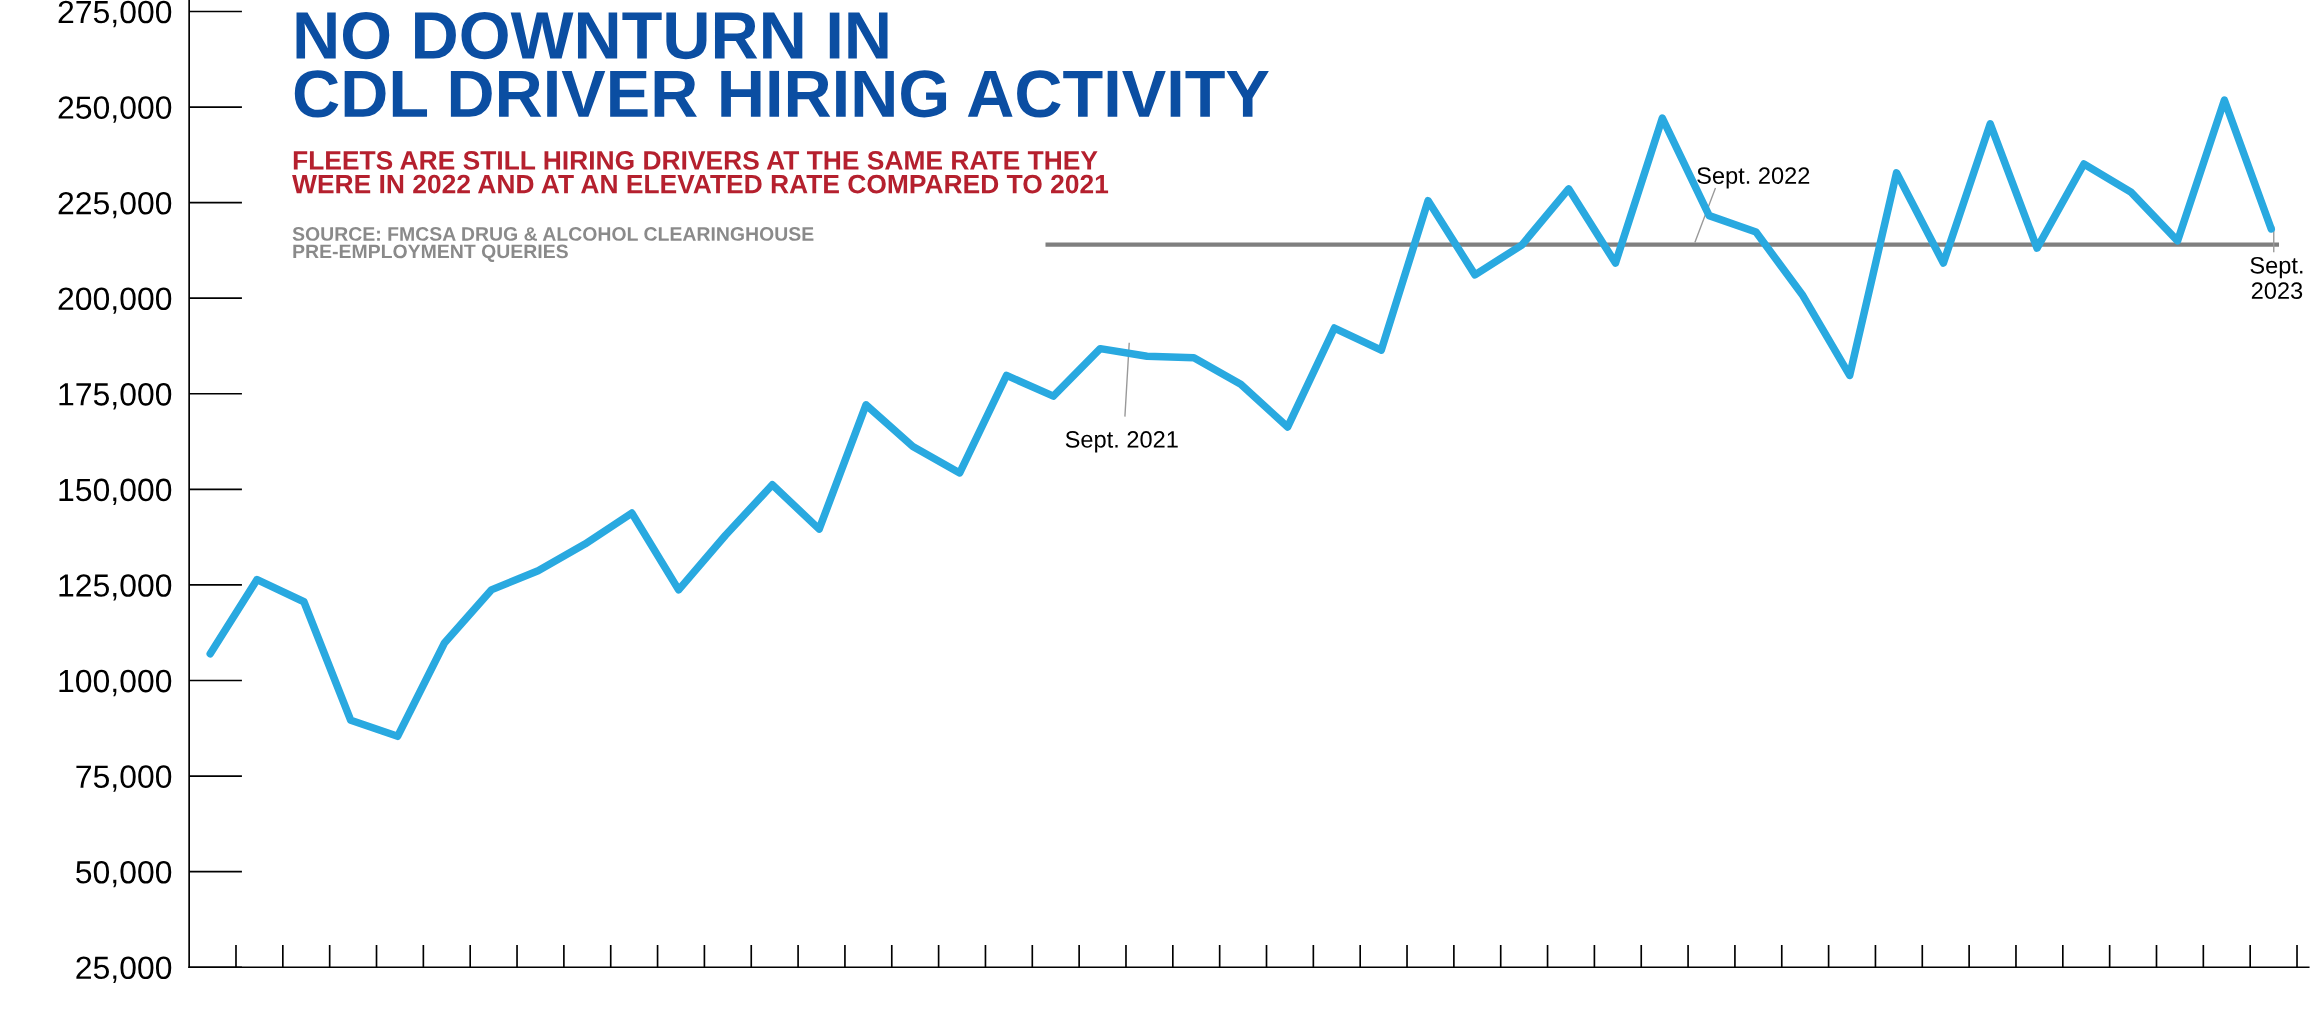 The height and width of the screenshot is (1016, 2318). What do you see at coordinates (115, 587) in the screenshot?
I see `y-tick-label: 125,000` at bounding box center [115, 587].